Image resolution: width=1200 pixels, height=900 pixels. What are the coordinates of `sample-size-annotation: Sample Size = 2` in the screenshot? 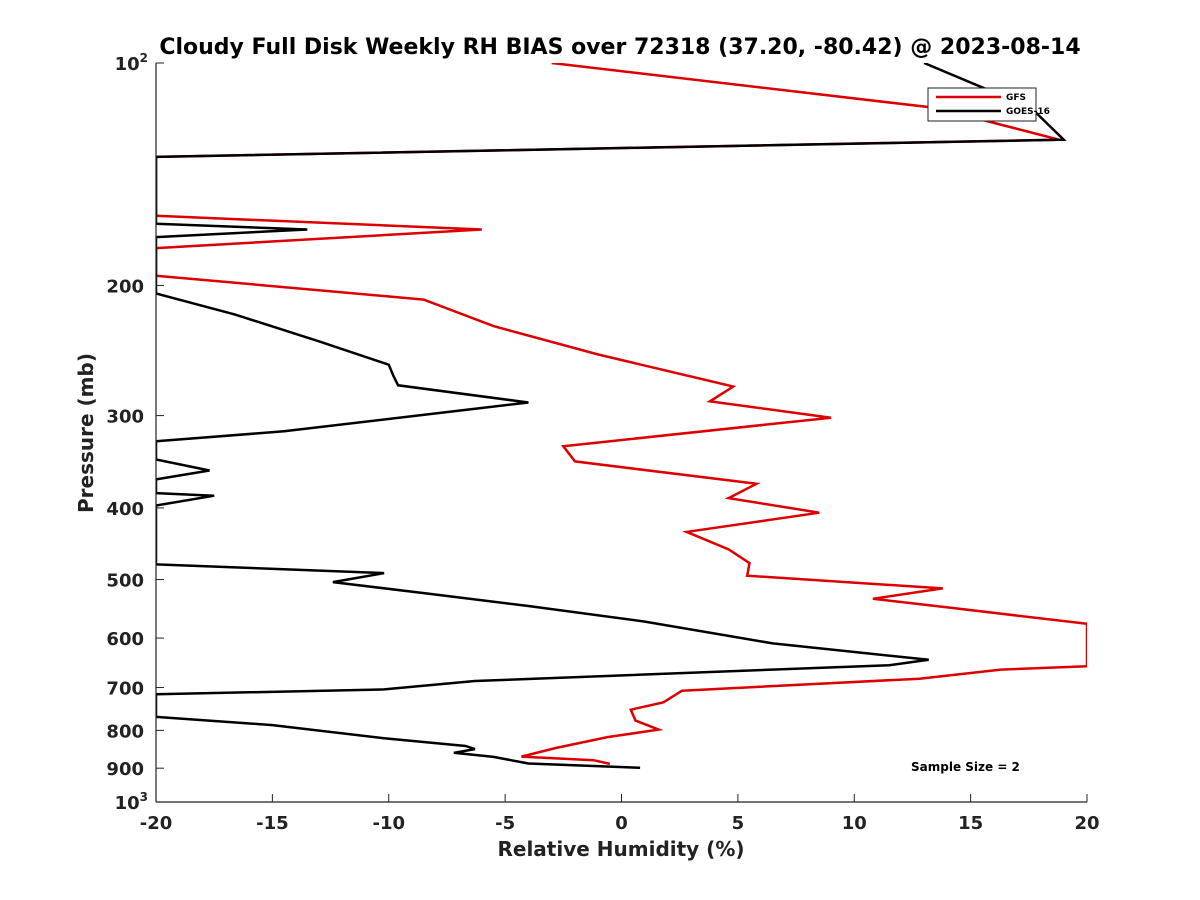 It's located at (965, 767).